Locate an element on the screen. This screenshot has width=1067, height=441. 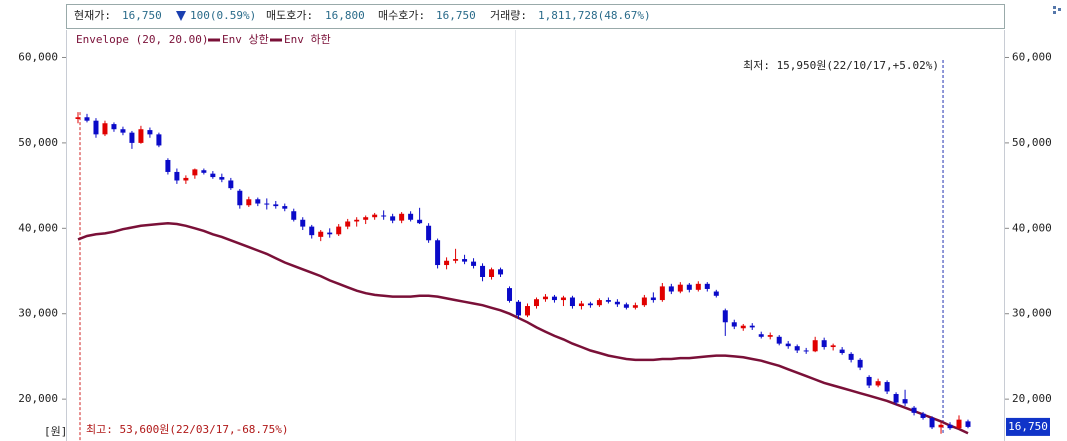
ask-label: 매도호가: is located at coordinates (289, 15).